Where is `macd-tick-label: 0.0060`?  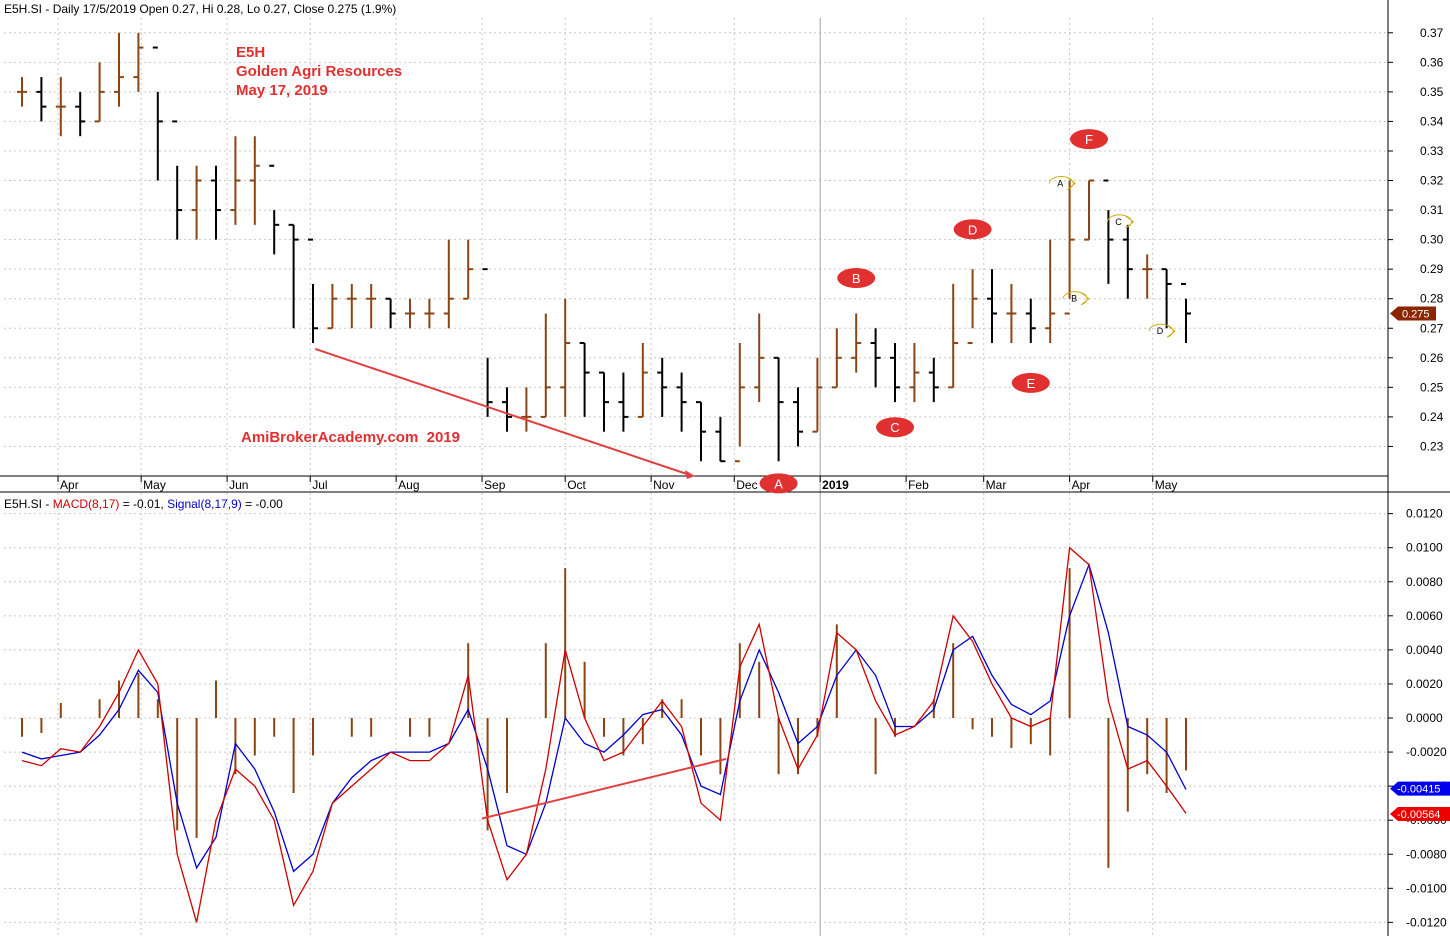 macd-tick-label: 0.0060 is located at coordinates (1424, 616).